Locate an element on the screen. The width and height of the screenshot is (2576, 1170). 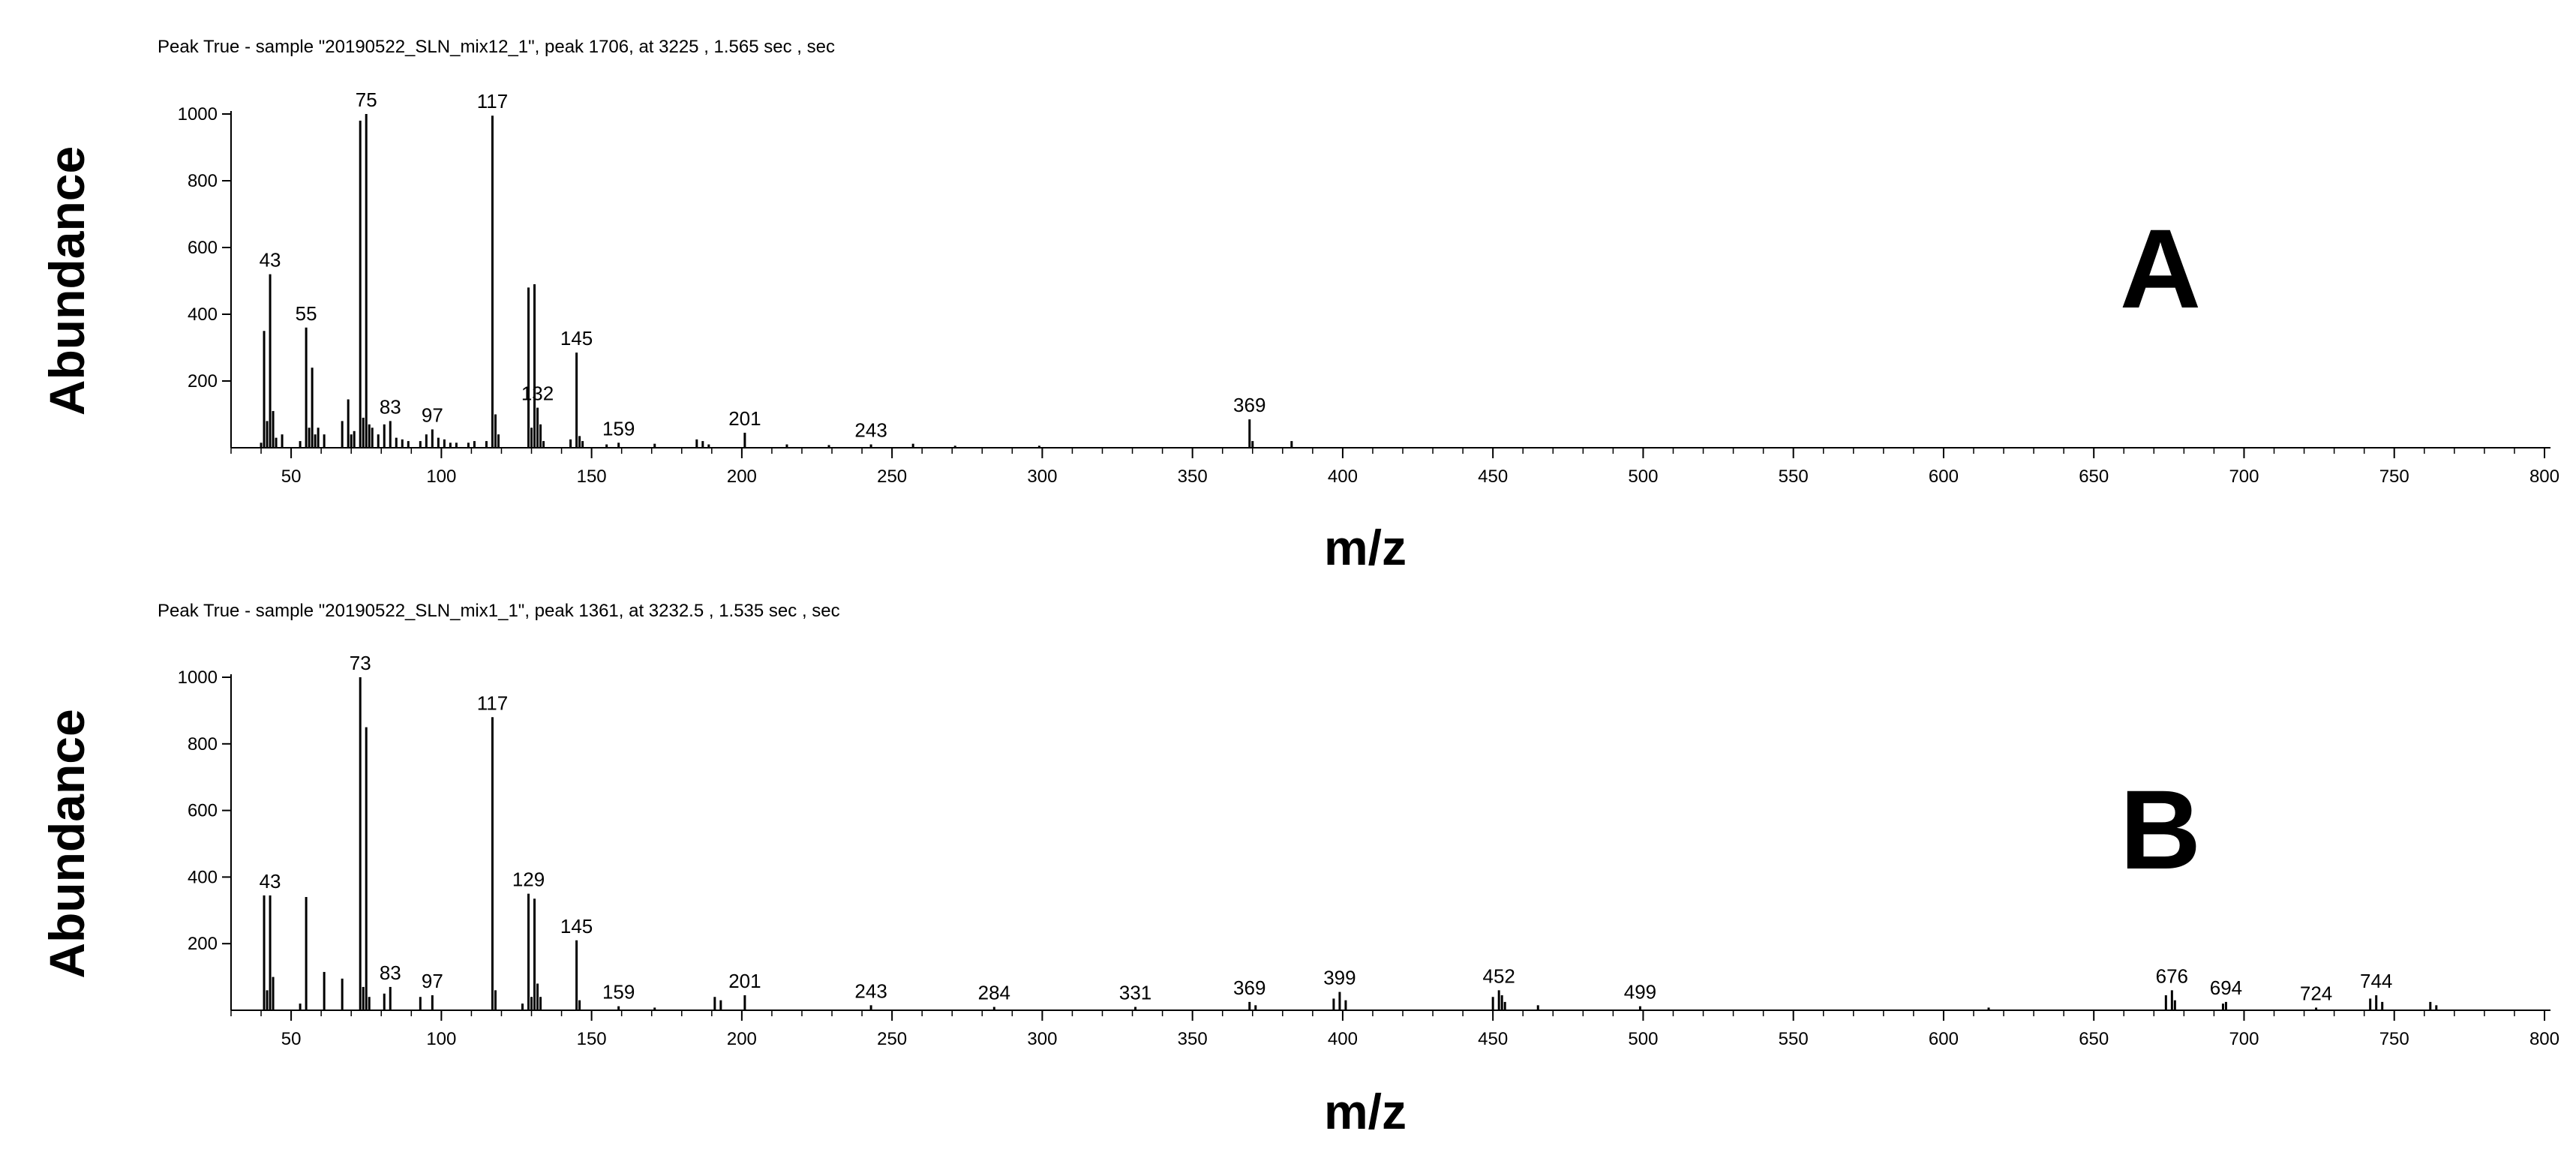
panel-letter: A is located at coordinates (2160, 269).